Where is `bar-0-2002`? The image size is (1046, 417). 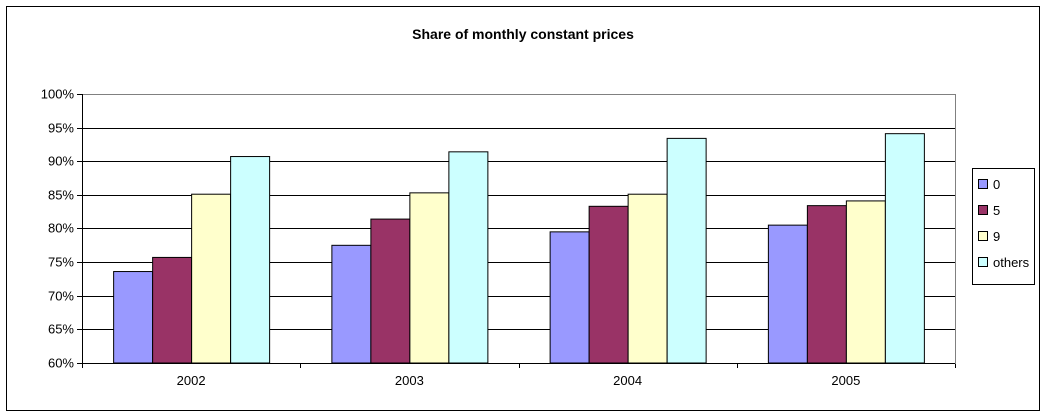 bar-0-2002 is located at coordinates (133, 317).